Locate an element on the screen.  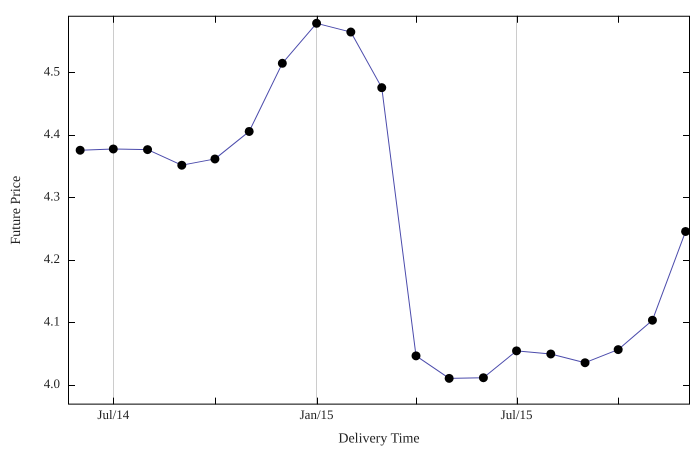
y-tick-label: 4.1 is located at coordinates (52, 321).